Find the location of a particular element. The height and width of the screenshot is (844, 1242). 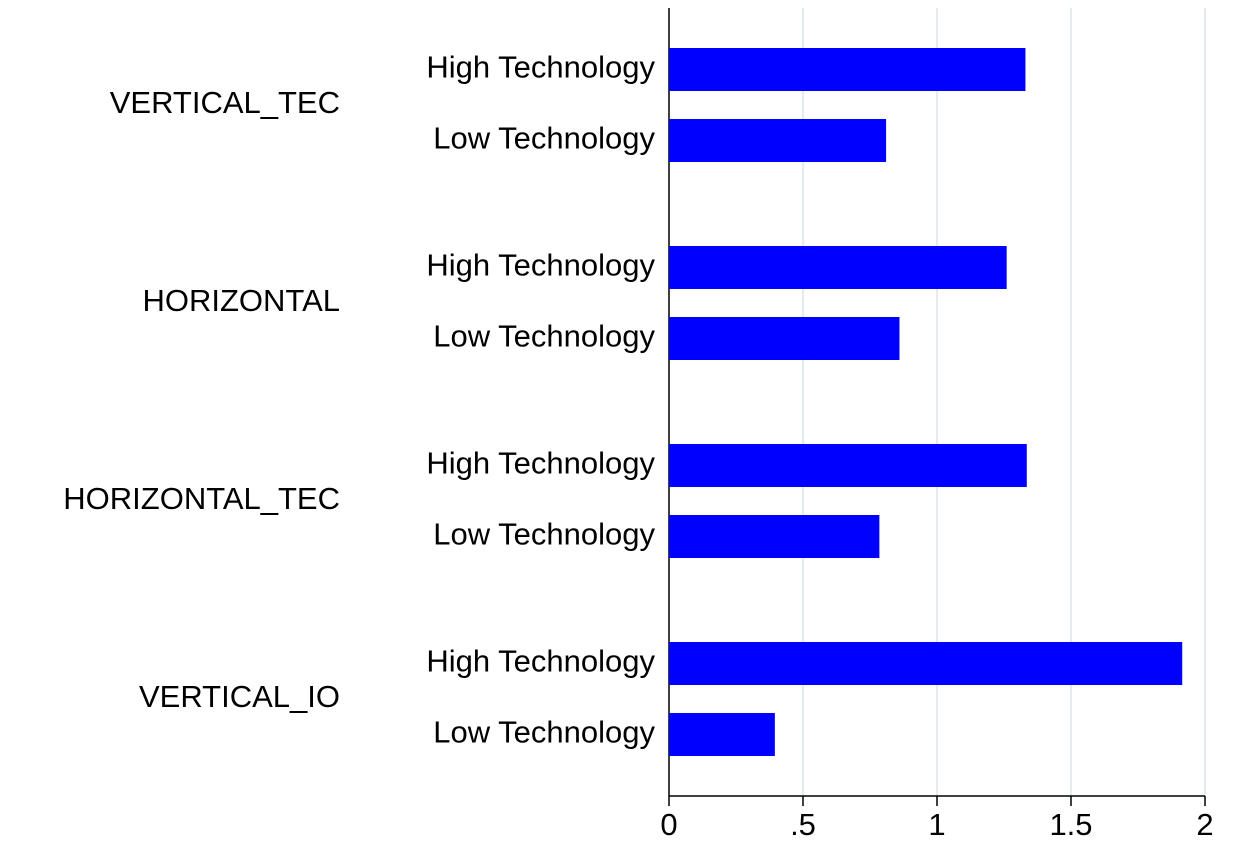

group-label: VERTICAL_TEC is located at coordinates (225, 102).